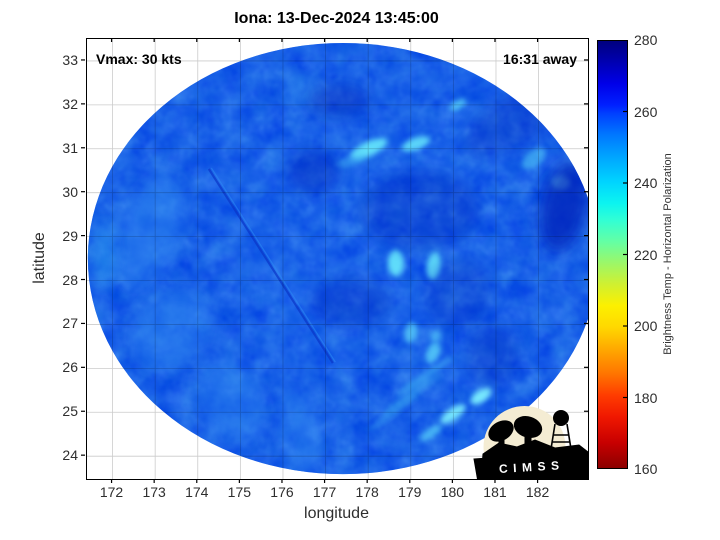  Describe the element at coordinates (70, 59) in the screenshot. I see `y-tick-label: 33` at that location.